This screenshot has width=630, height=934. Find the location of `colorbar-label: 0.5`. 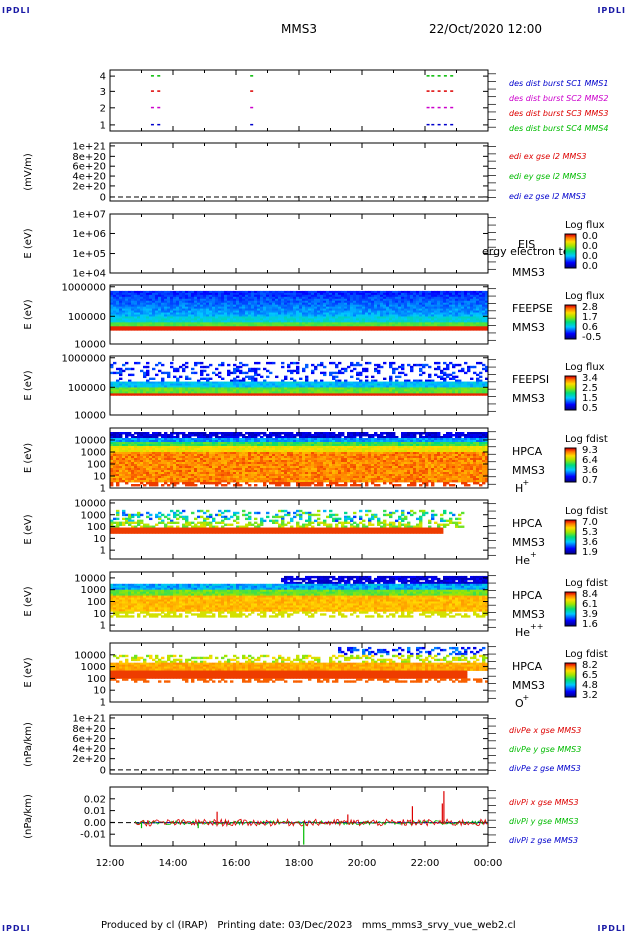

colorbar-label: 0.5 is located at coordinates (590, 408).